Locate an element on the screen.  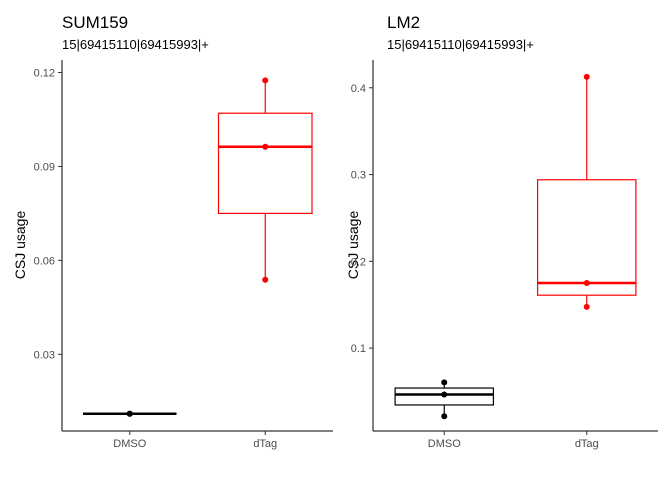
y-tick-label: 0.09 is located at coordinates (44, 167).